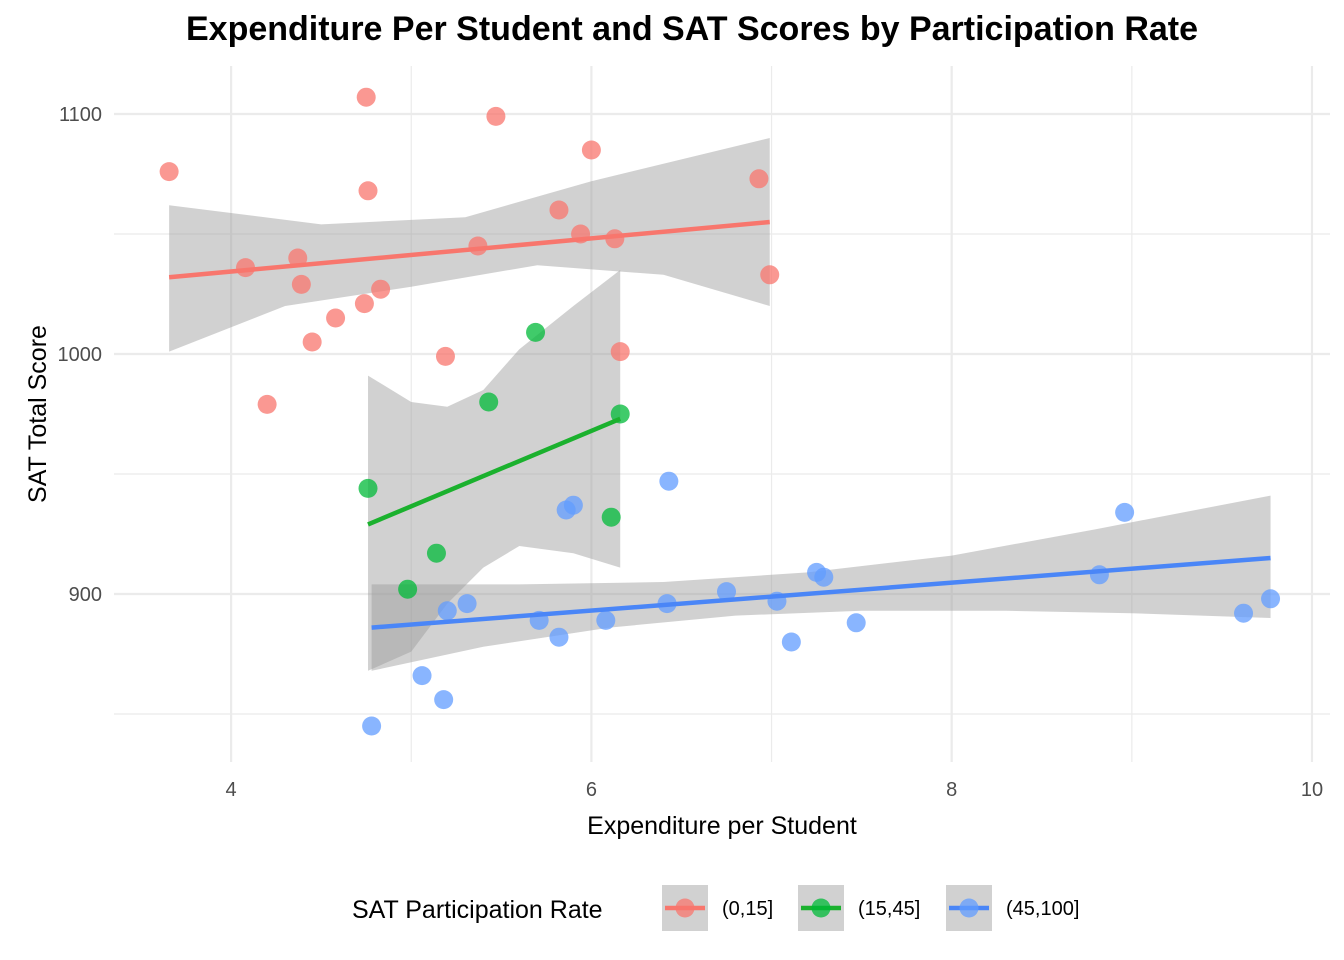 The width and height of the screenshot is (1344, 960). I want to click on legend-label-0-15: (0,15], so click(747, 909).